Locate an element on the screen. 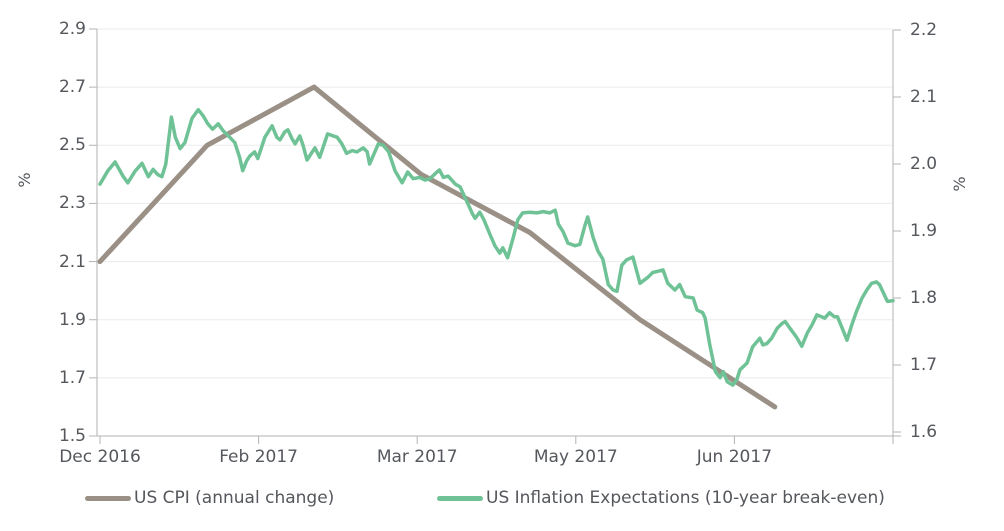  left-axis-unit-label: % is located at coordinates (24, 180).